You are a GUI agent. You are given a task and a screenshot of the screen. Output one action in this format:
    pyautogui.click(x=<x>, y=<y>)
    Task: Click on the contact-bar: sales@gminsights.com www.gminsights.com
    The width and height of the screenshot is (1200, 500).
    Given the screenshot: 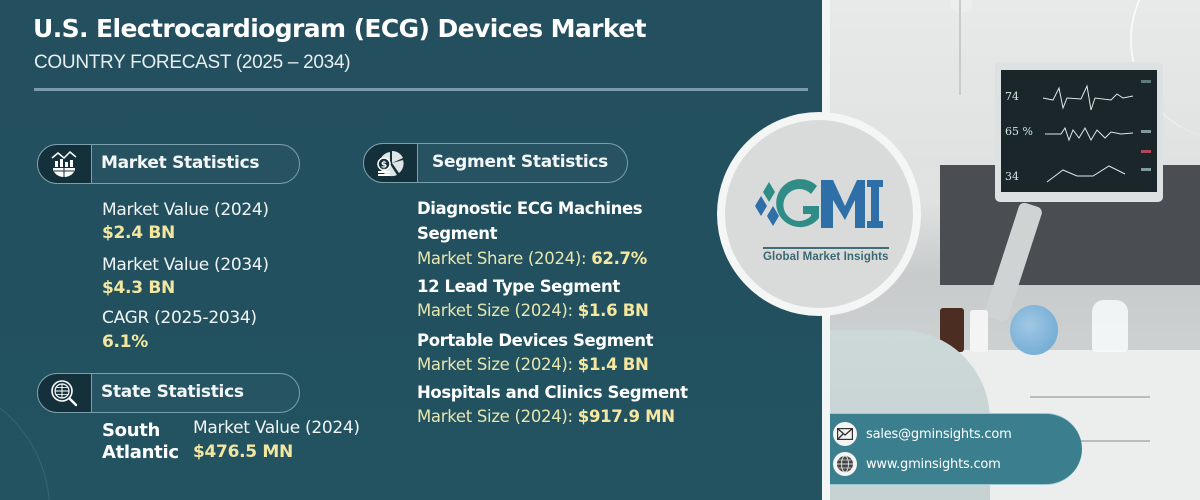 What is the action you would take?
    pyautogui.click(x=956, y=449)
    